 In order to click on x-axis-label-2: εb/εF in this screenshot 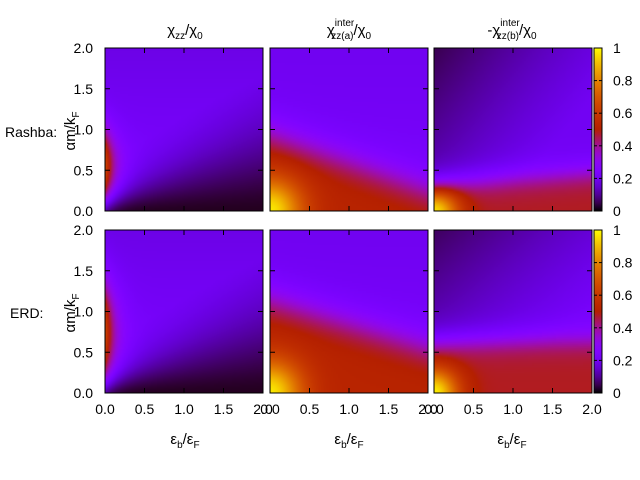, I will do `click(348, 441)`.